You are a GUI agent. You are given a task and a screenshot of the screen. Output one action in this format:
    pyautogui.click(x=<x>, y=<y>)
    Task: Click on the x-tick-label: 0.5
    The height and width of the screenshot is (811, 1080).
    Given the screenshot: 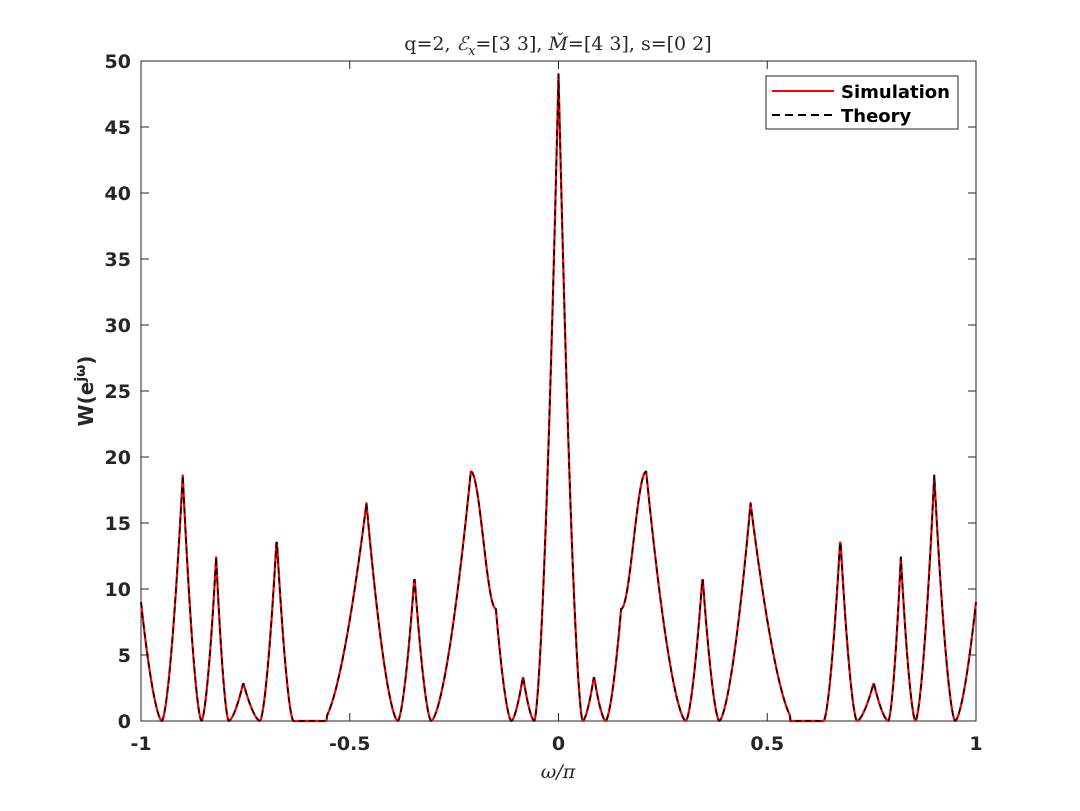 What is the action you would take?
    pyautogui.click(x=767, y=744)
    